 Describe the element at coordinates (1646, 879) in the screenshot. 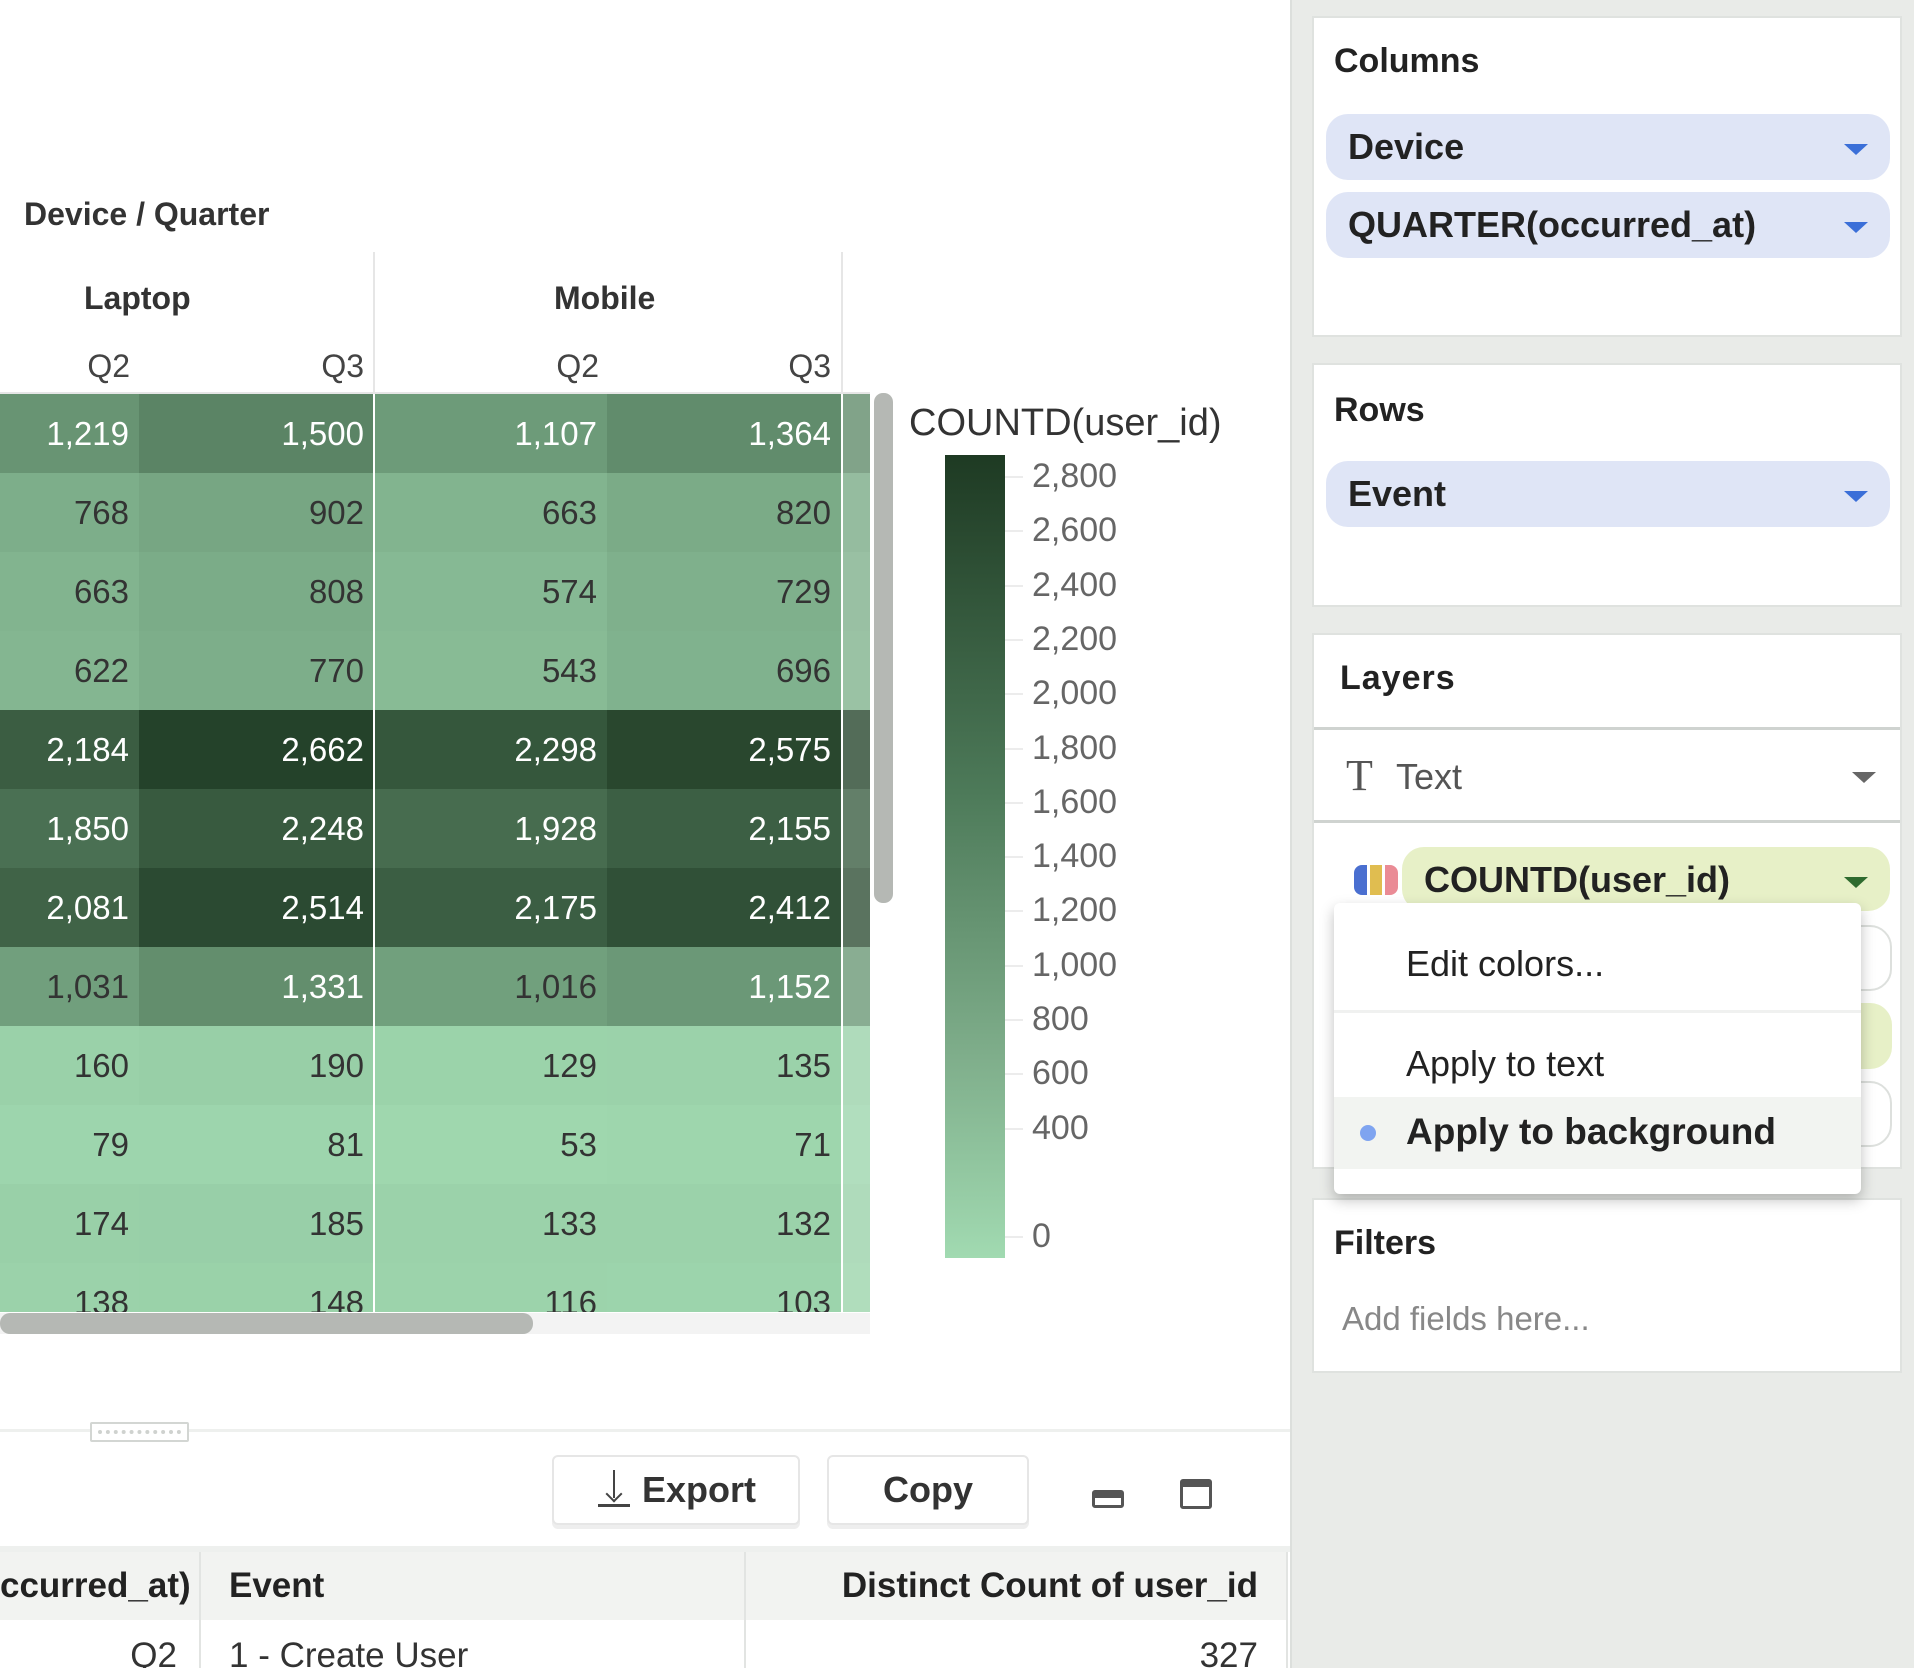

I see `color-field-pill: COUNTD(user_id)` at that location.